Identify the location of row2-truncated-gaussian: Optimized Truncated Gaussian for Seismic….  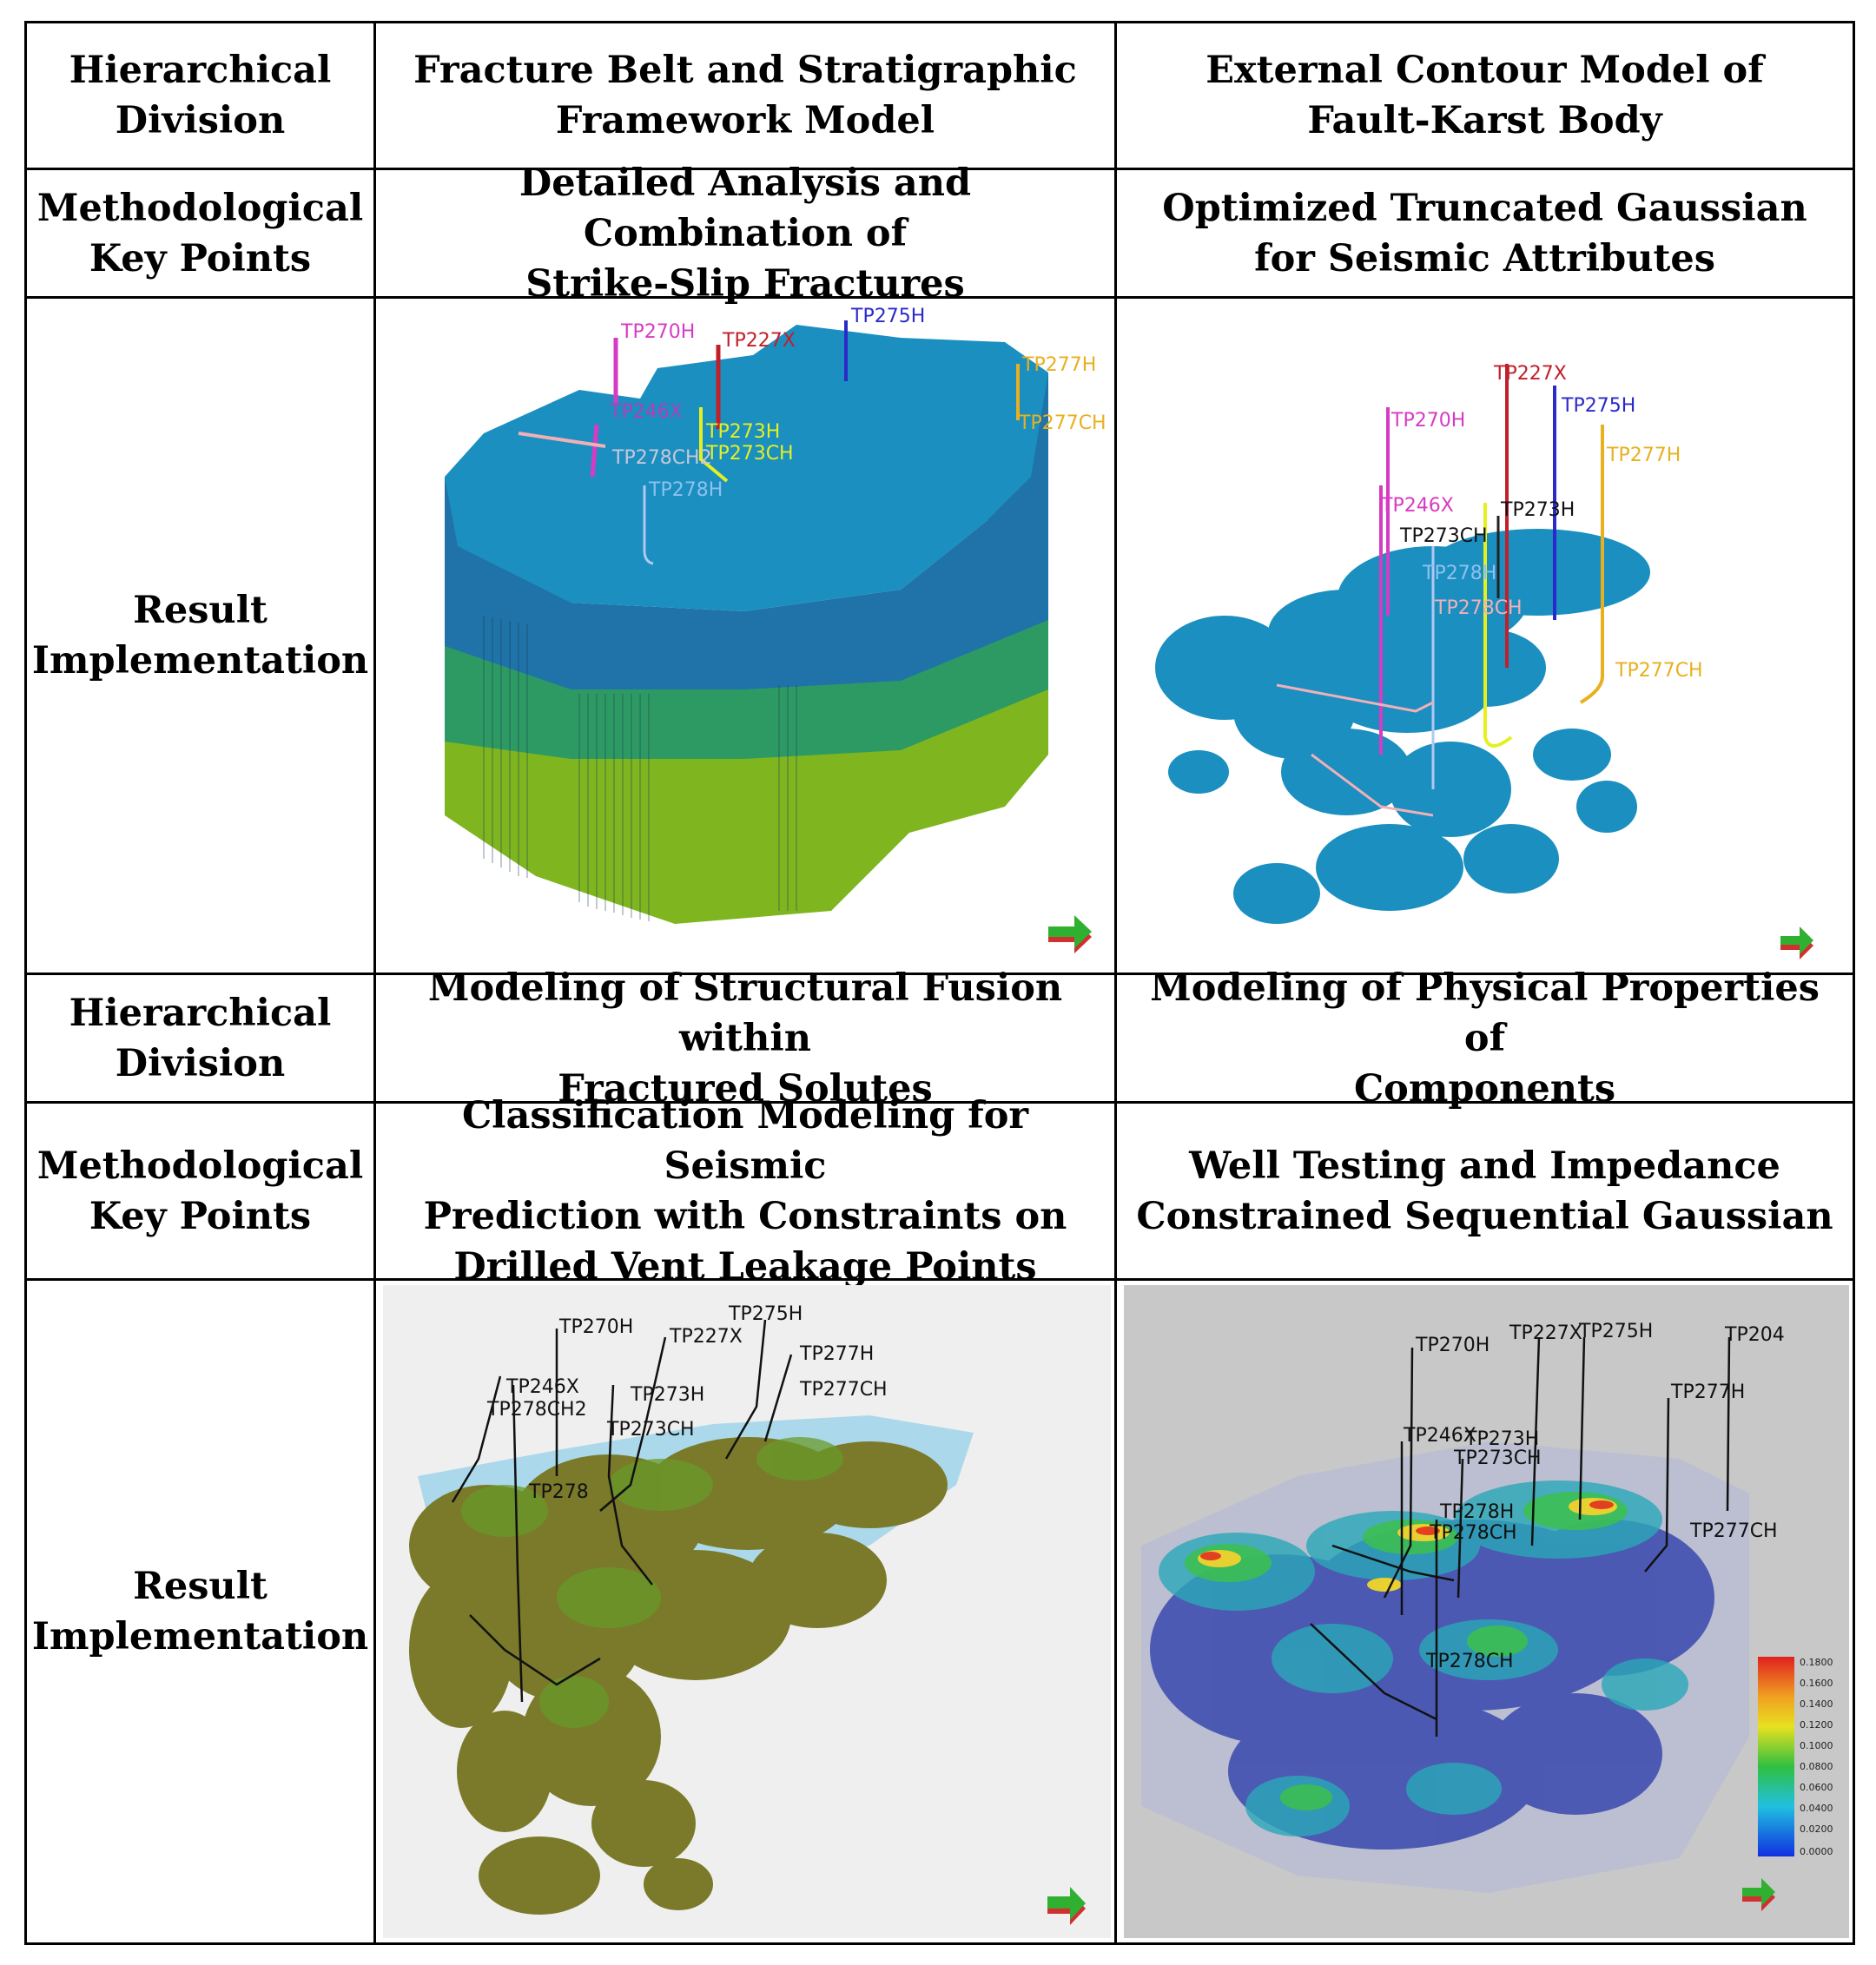
(1484, 233).